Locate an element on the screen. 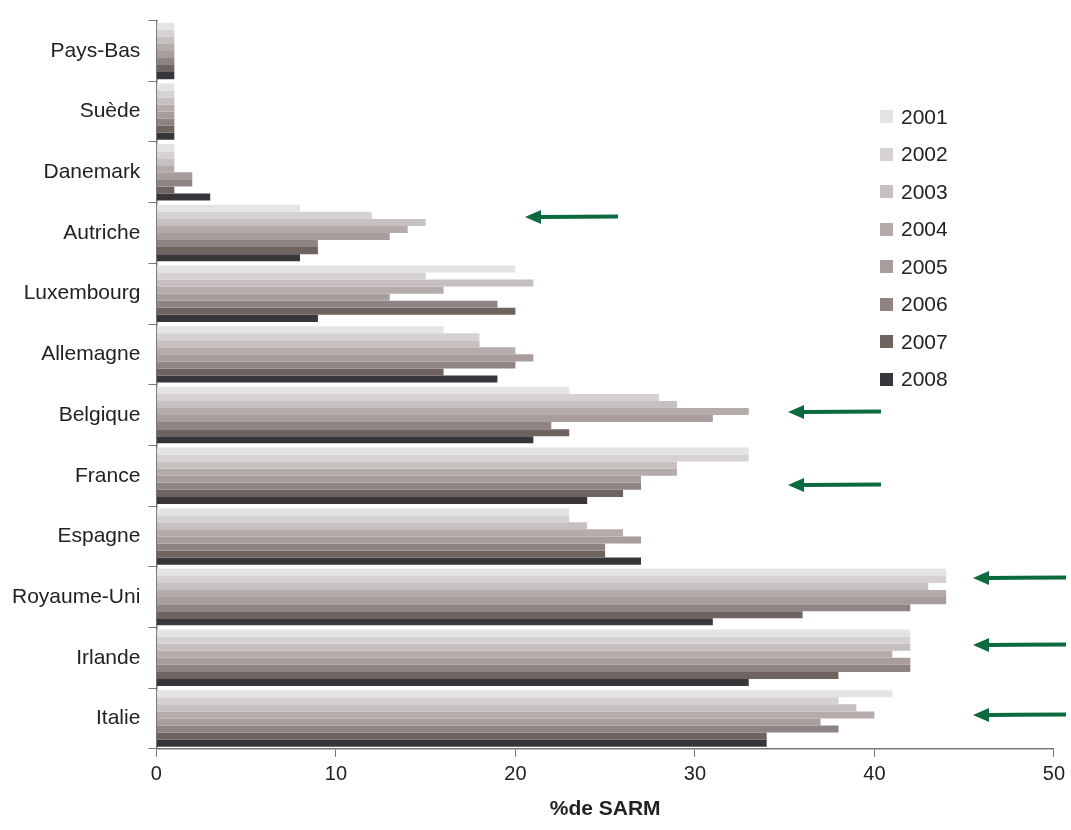  y-tick-label: Allemagne is located at coordinates (91, 353).